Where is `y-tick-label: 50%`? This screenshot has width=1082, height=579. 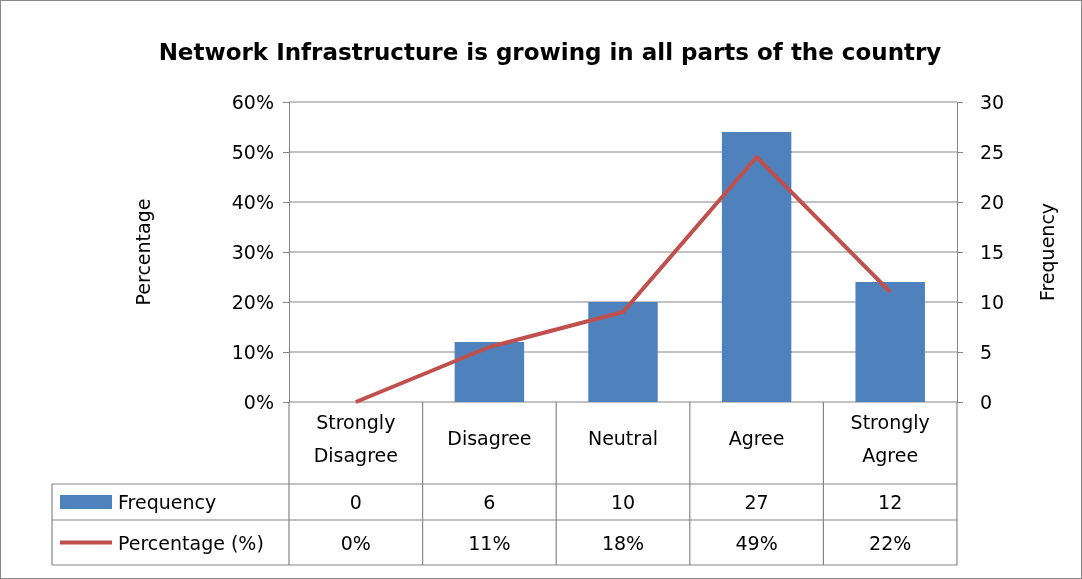
y-tick-label: 50% is located at coordinates (252, 151).